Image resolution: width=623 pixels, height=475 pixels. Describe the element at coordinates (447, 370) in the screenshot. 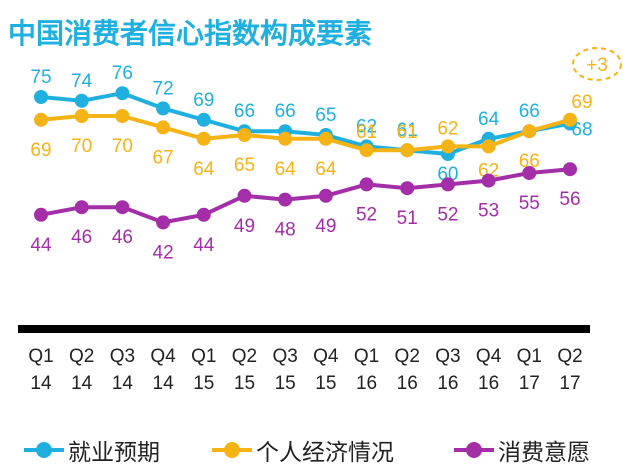

I see `x-tick-label: Q3 16` at that location.